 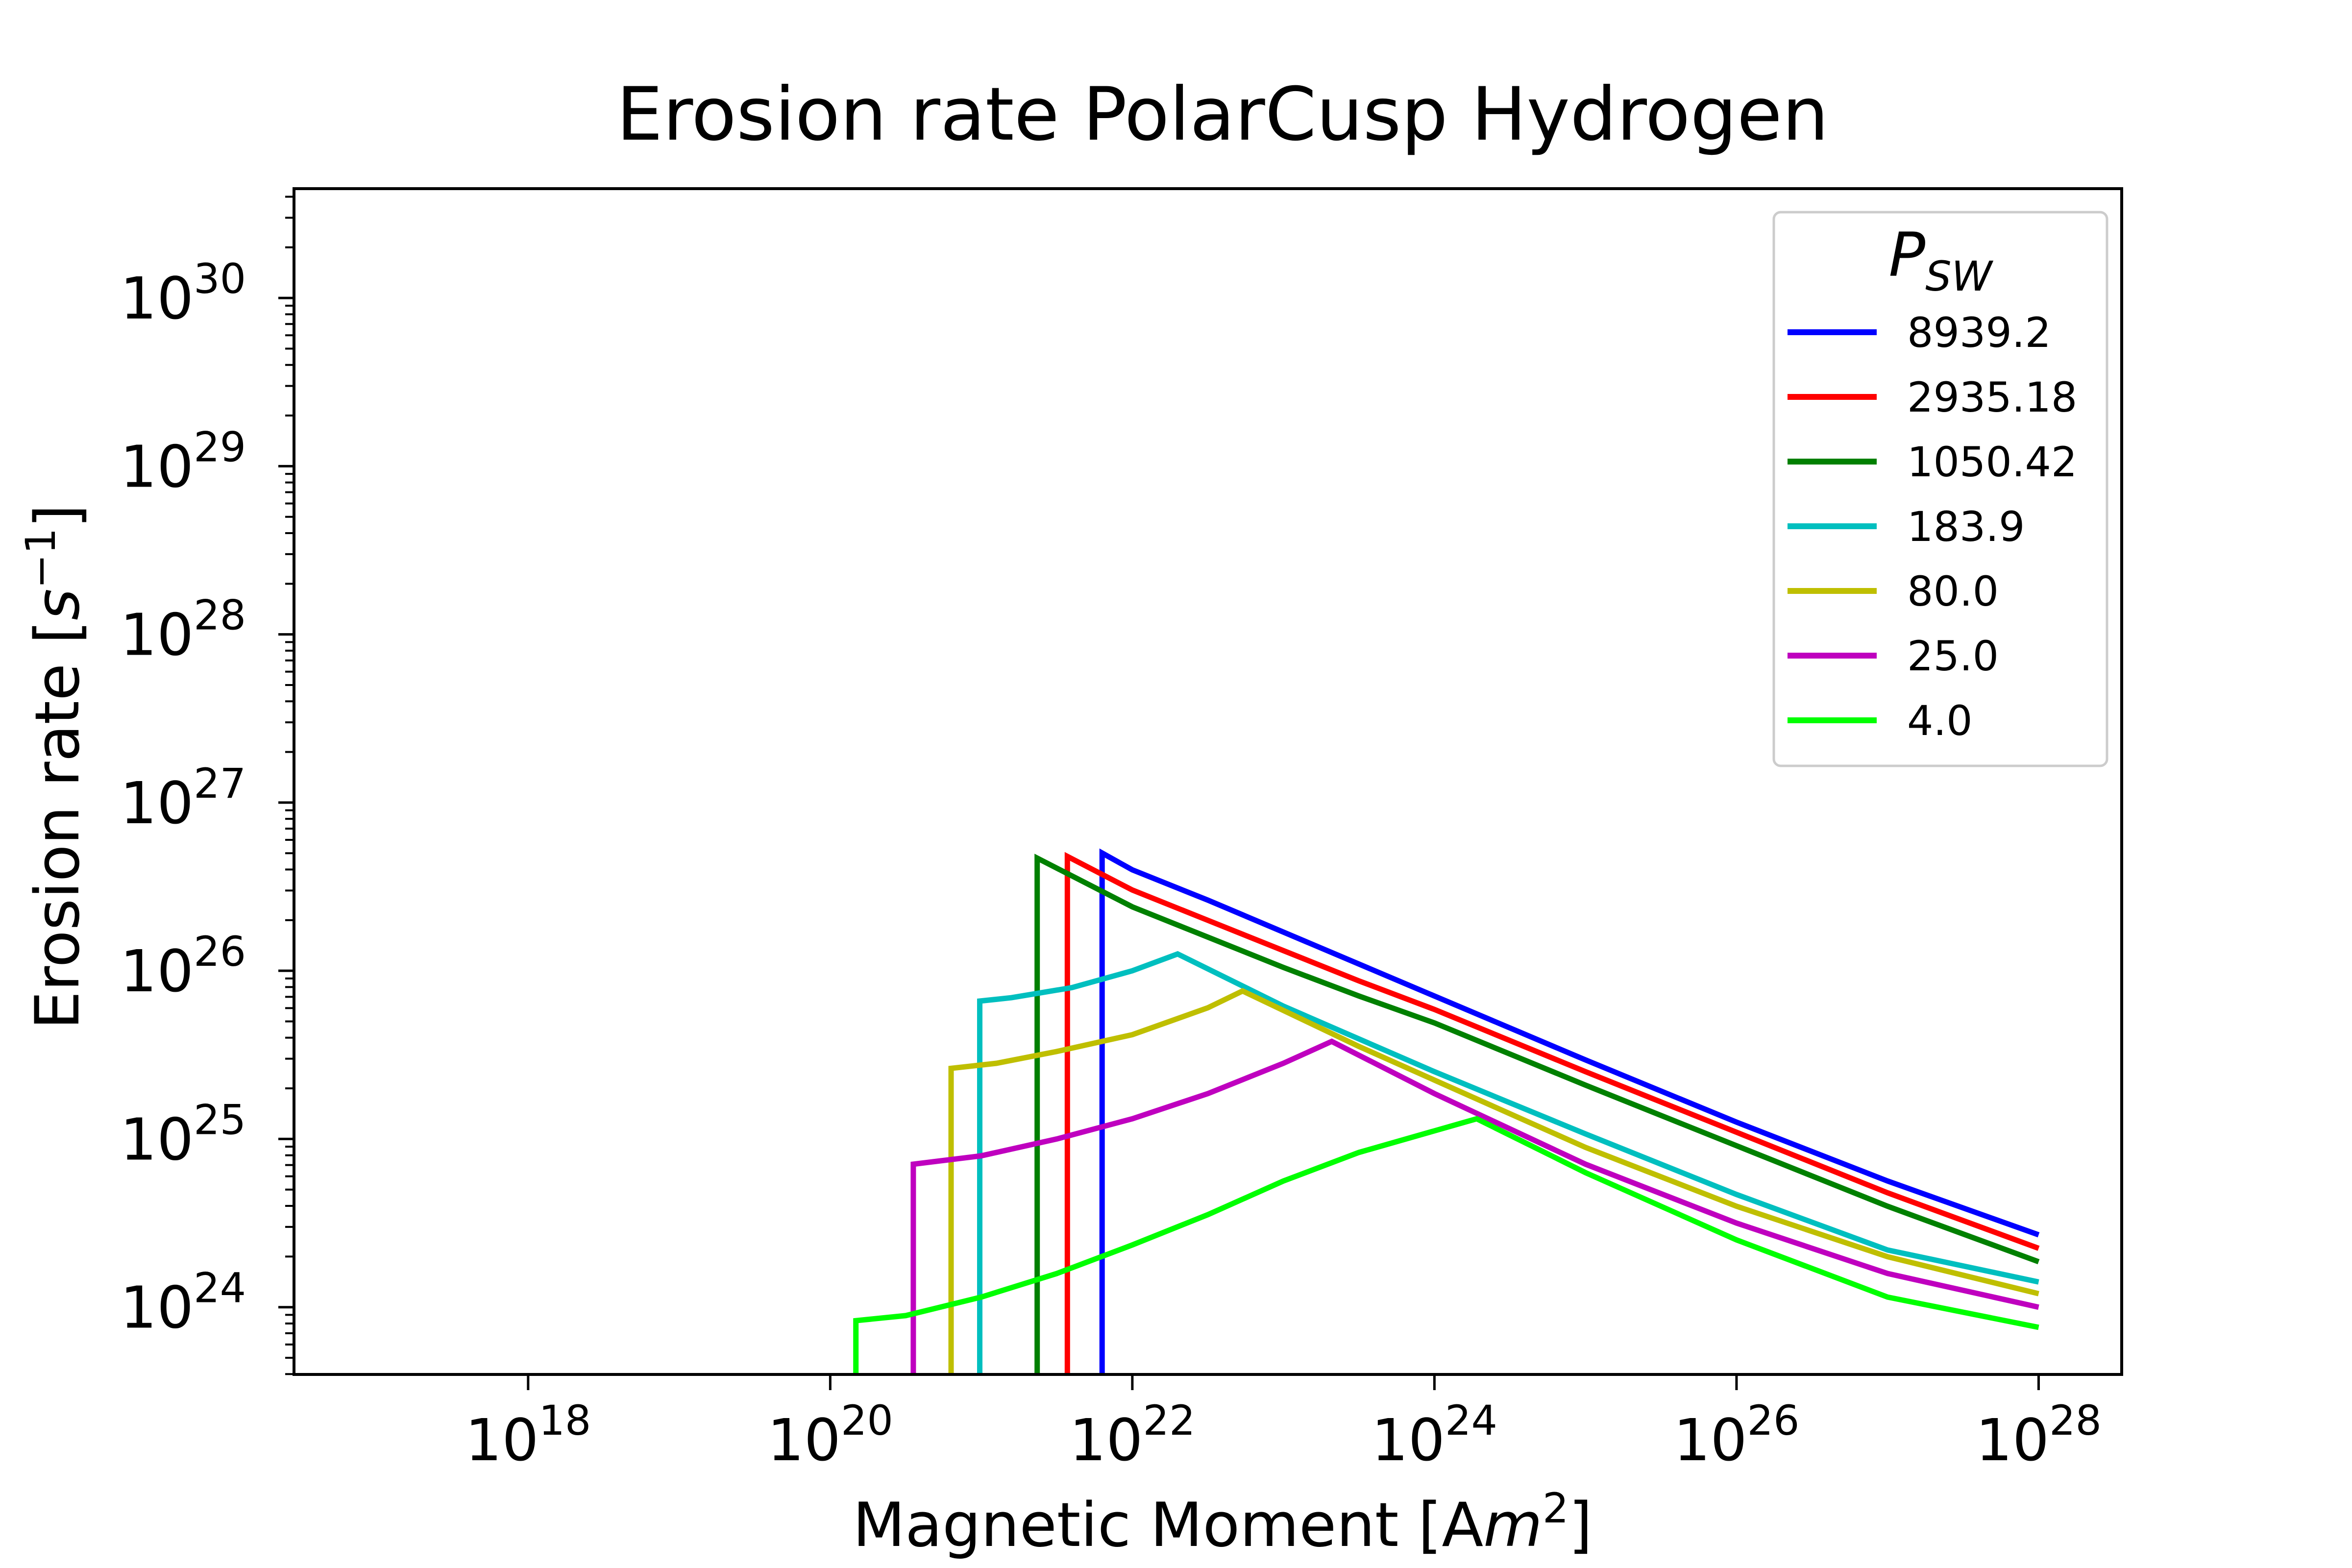 I want to click on x-tick-label: 1024, so click(x=1434, y=1435).